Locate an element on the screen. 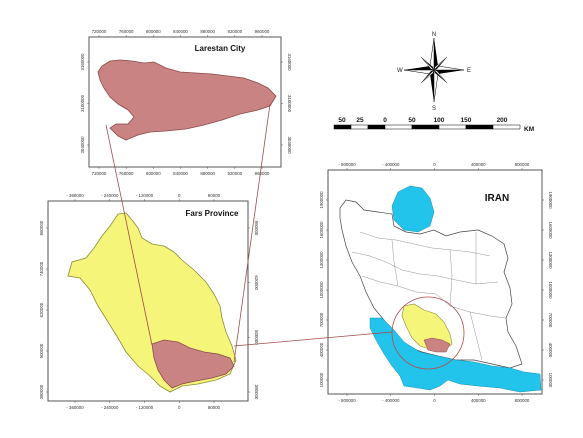  larestan-x-tick-bottom: 920000 is located at coordinates (235, 173).